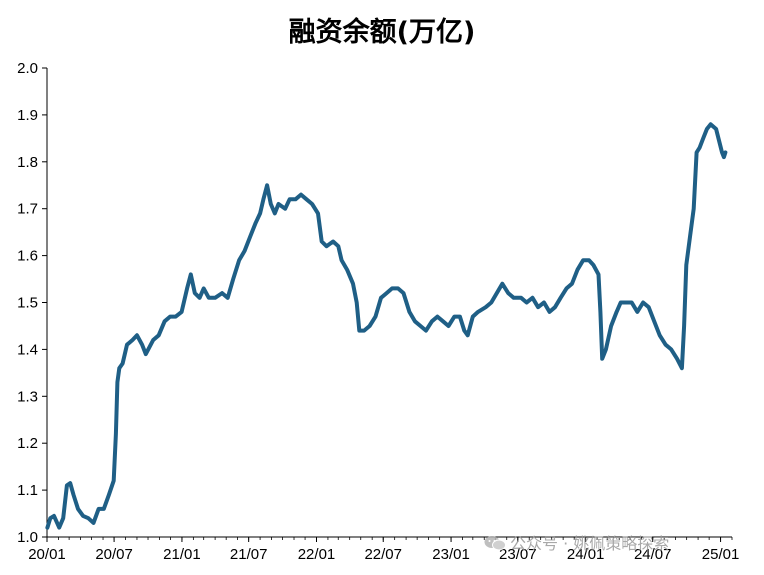 This screenshot has width=764, height=575. I want to click on x-tick-label: 23/01, so click(451, 554).